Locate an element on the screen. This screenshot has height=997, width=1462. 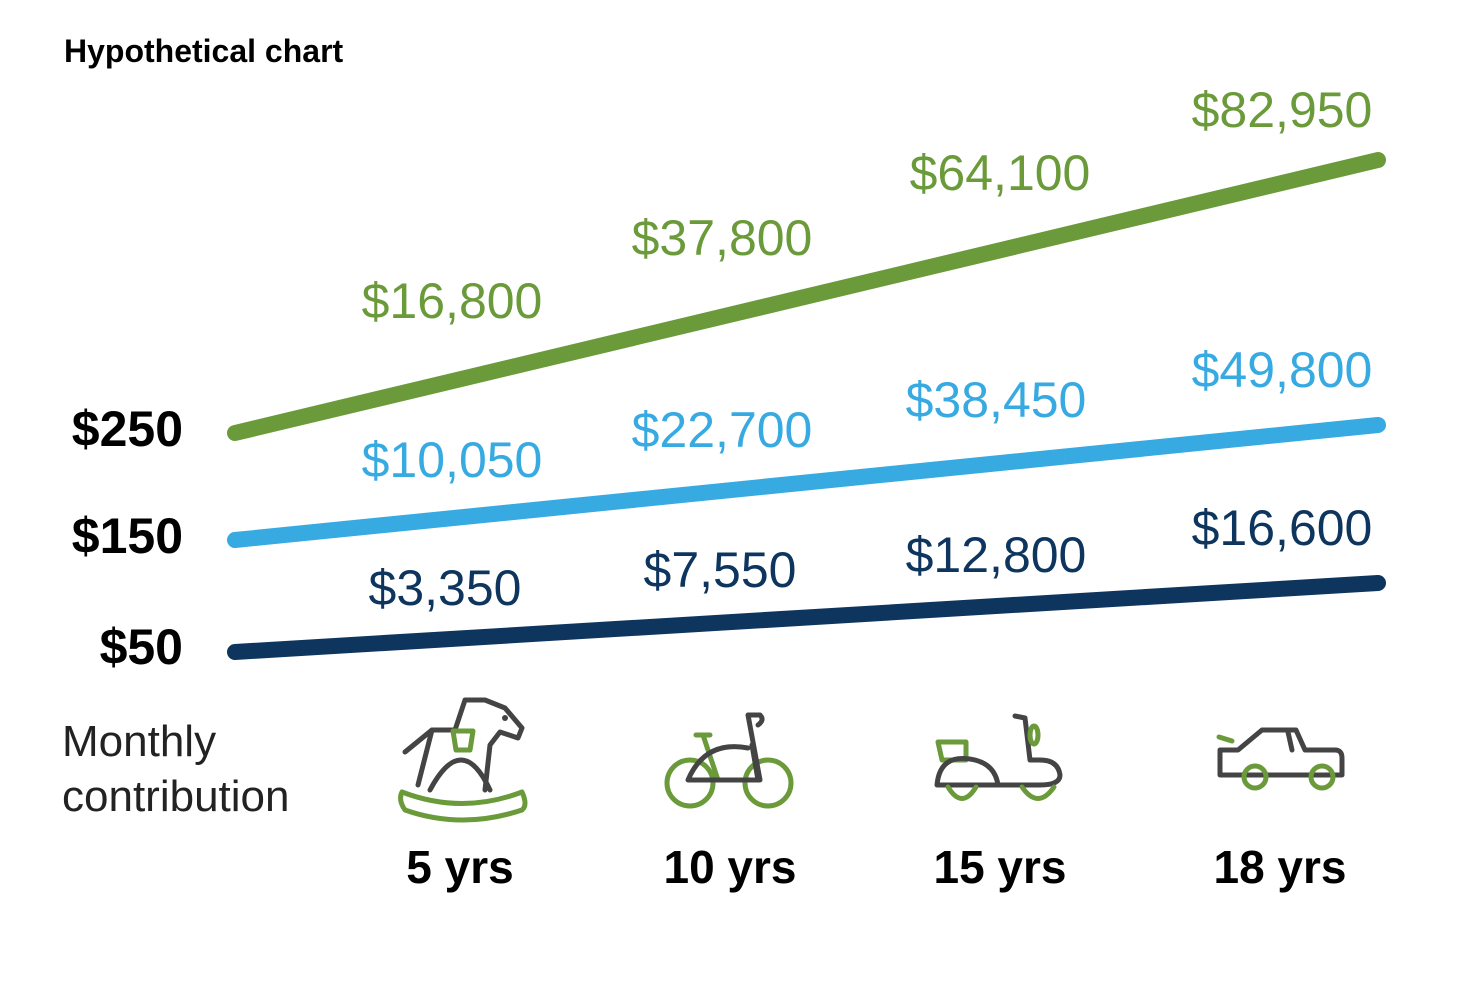
scooter-icon is located at coordinates (998, 757).